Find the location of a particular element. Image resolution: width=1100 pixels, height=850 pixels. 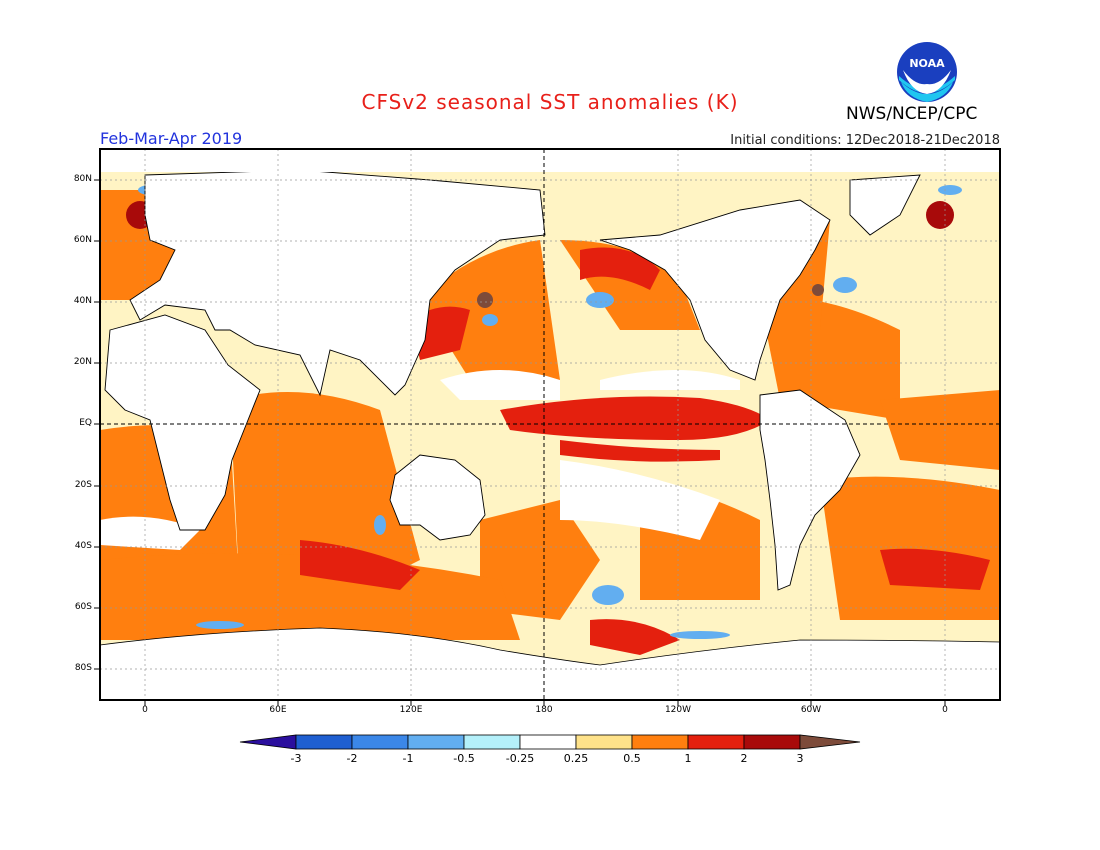

colorbar-label: 3 is located at coordinates (800, 758).